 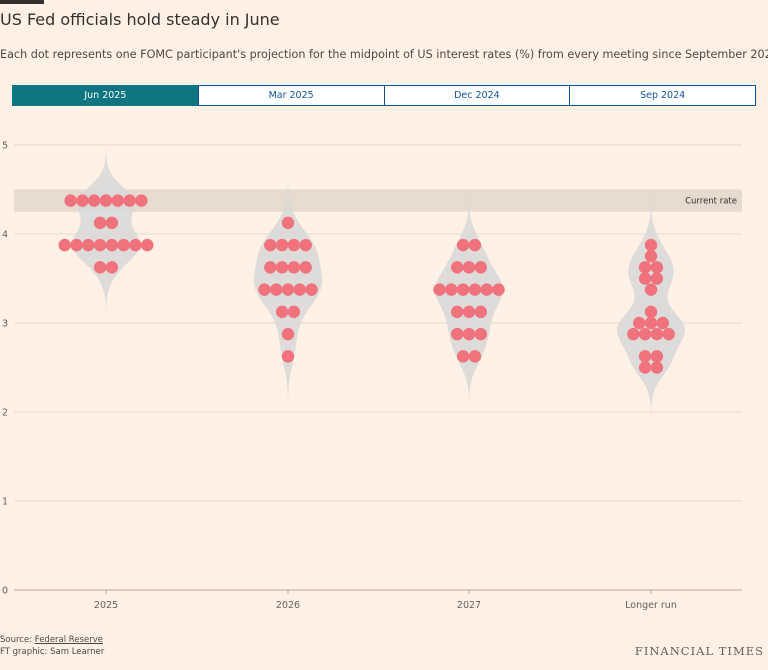 I want to click on x-tick-label: 2027, so click(x=469, y=605).